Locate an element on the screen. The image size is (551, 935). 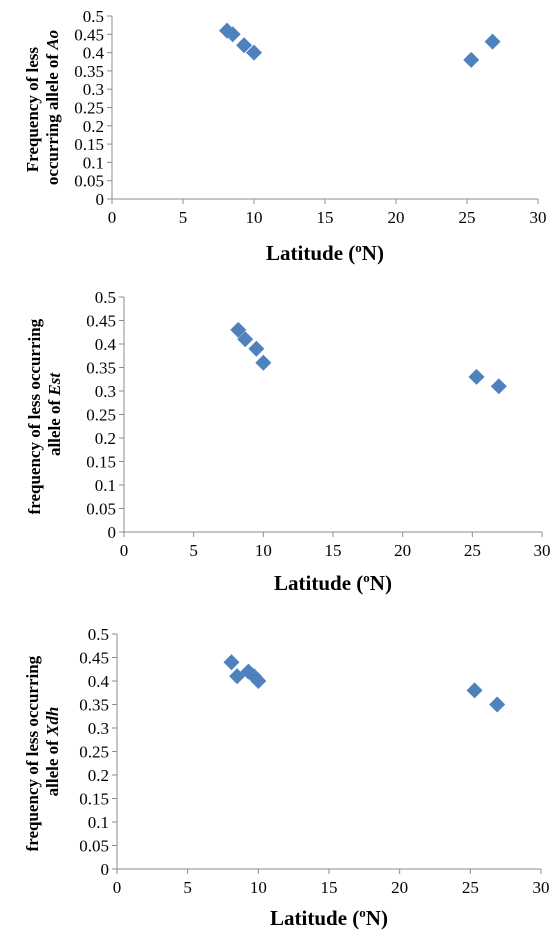
ao-x-tick-label: 15 is located at coordinates (325, 217).